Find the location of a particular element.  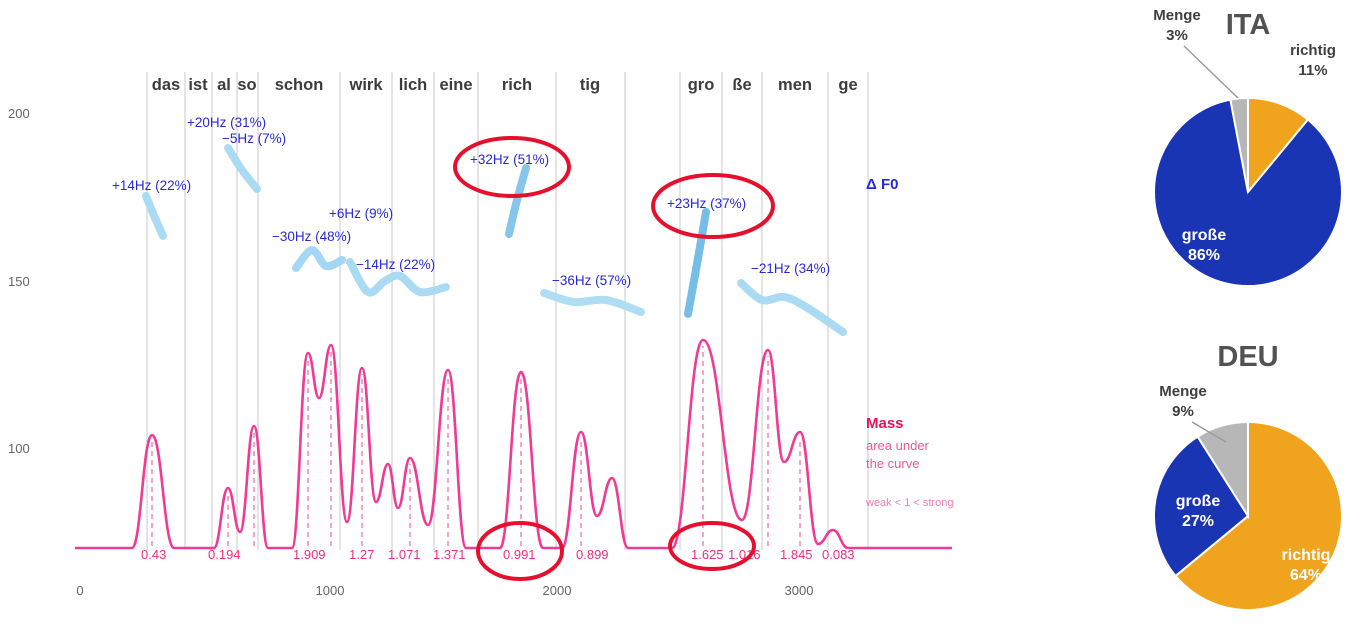

highlight-ellipse-f0-gro is located at coordinates (713, 206).